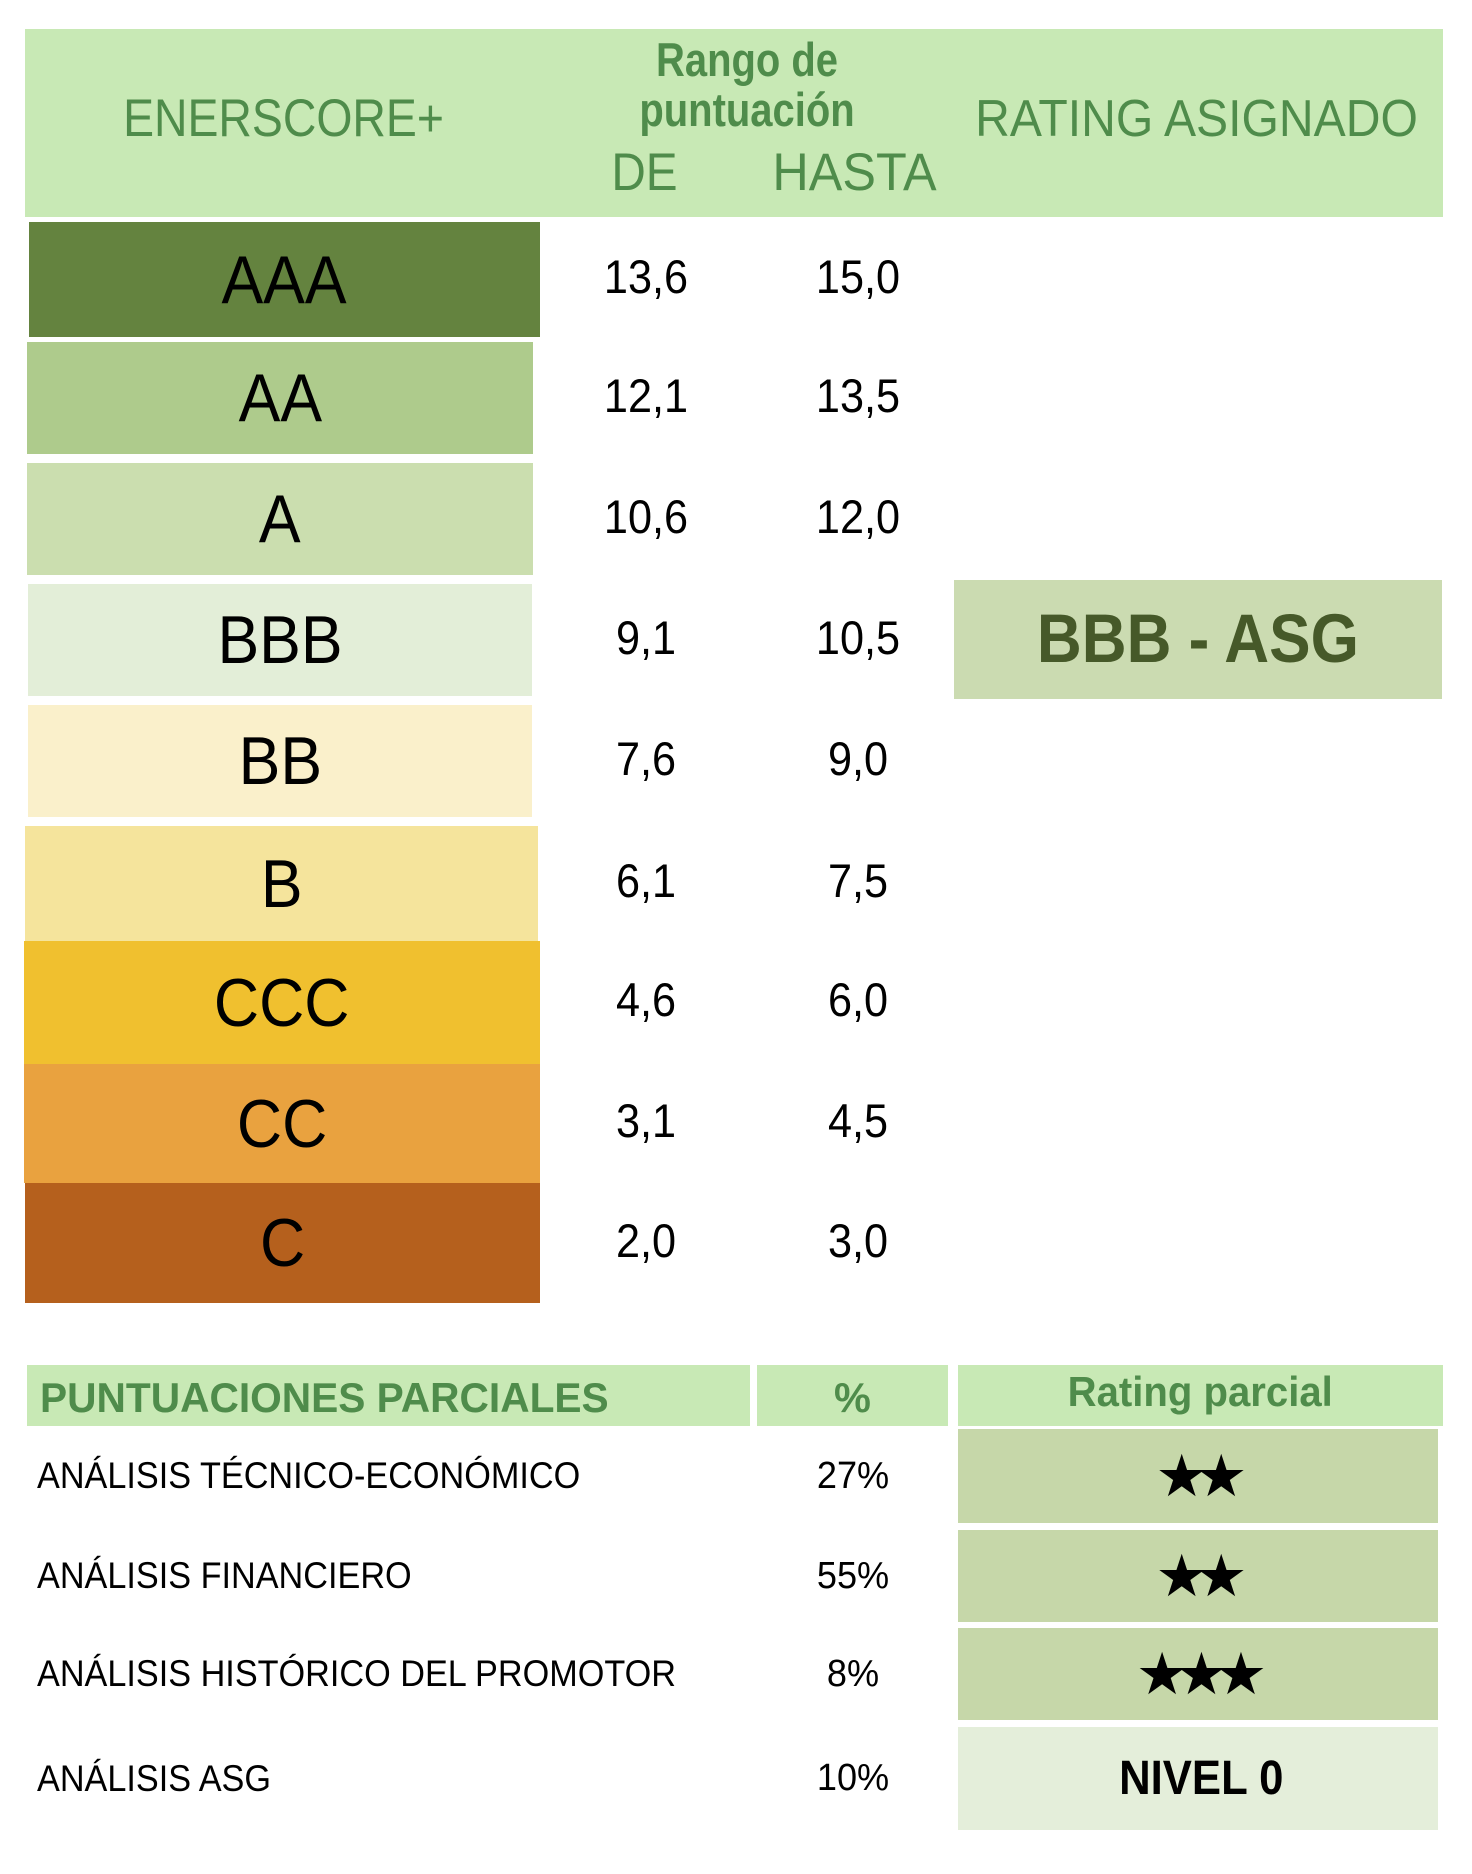  I want to click on band-grade-label: B, so click(281, 883).